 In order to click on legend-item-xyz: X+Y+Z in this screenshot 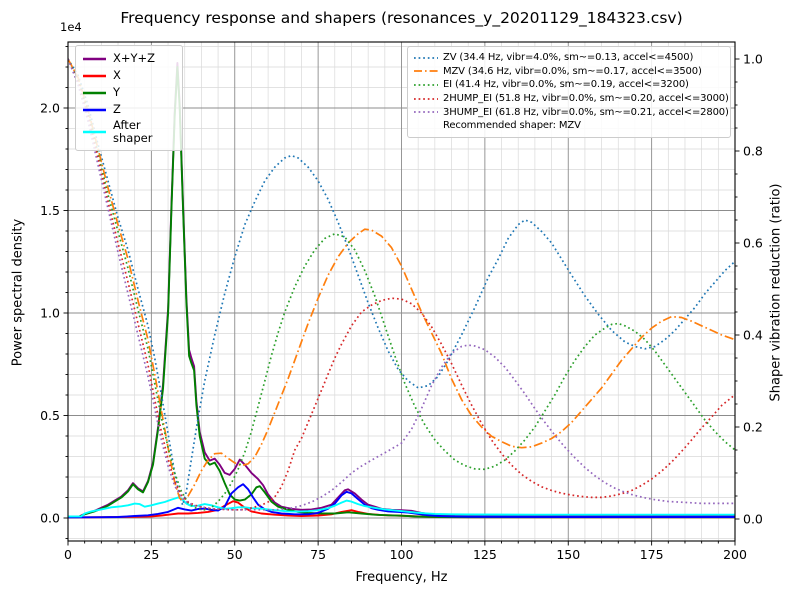, I will do `click(129, 58)`.